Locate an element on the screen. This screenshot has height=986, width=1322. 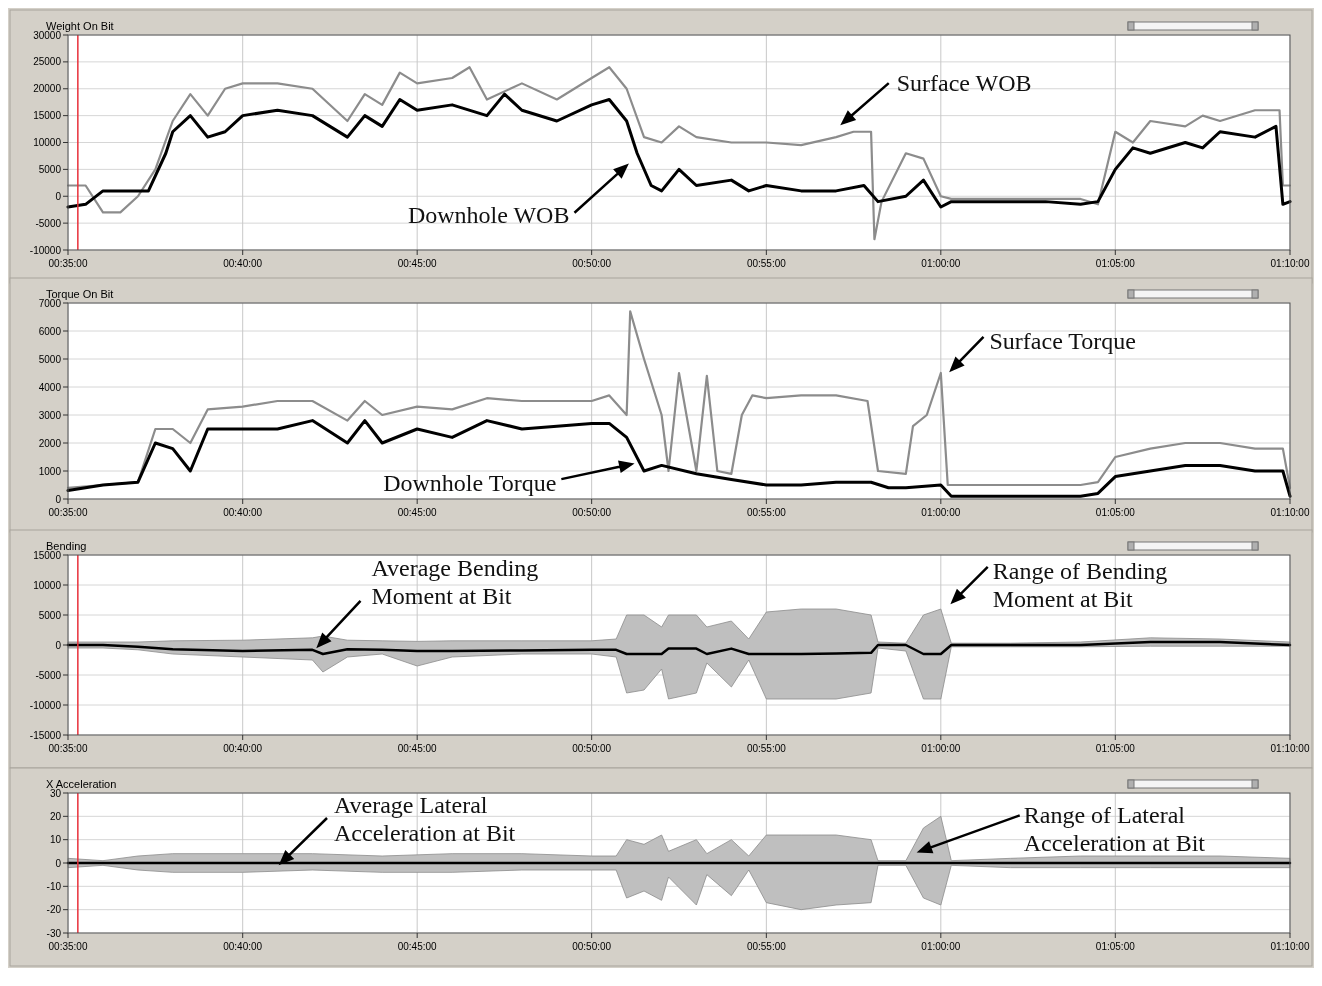
y-tick-label: 10 is located at coordinates (55, 840).